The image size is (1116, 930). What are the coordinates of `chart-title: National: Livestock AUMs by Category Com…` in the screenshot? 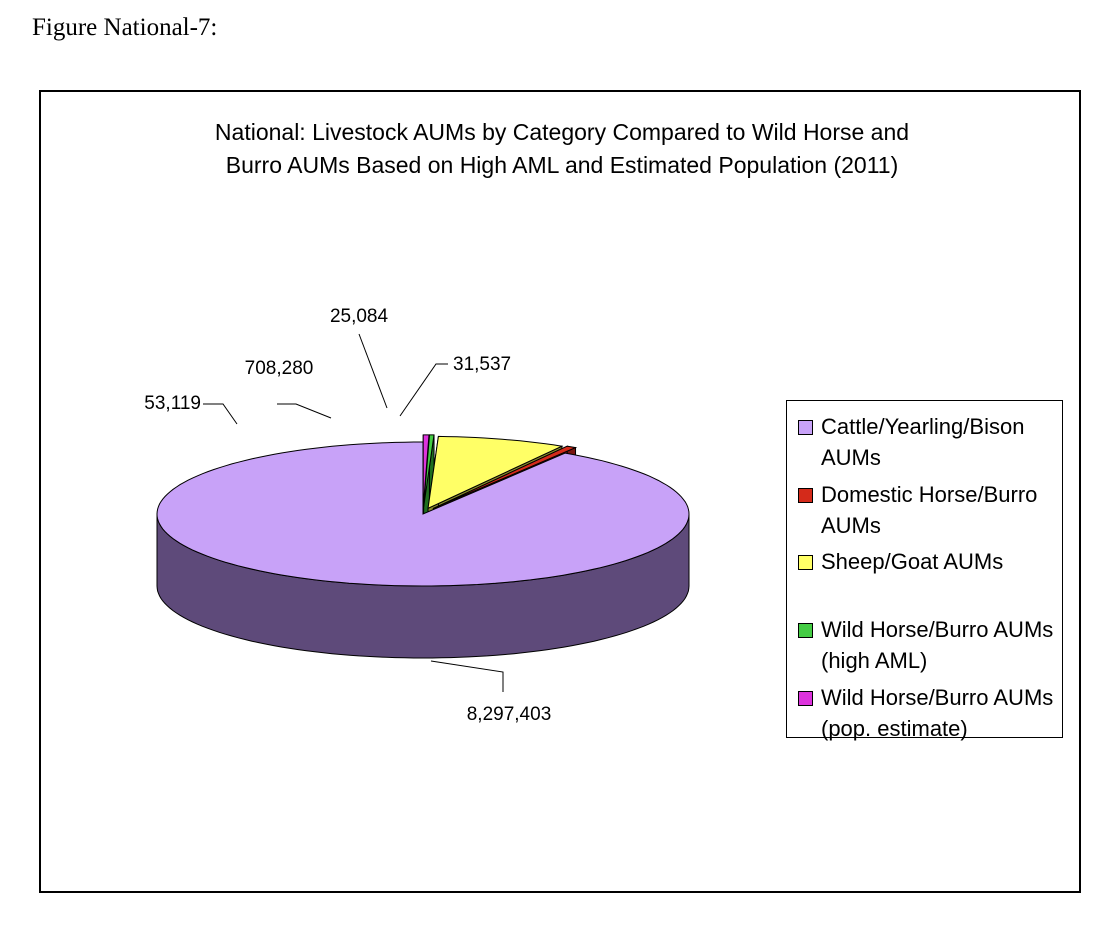 It's located at (562, 149).